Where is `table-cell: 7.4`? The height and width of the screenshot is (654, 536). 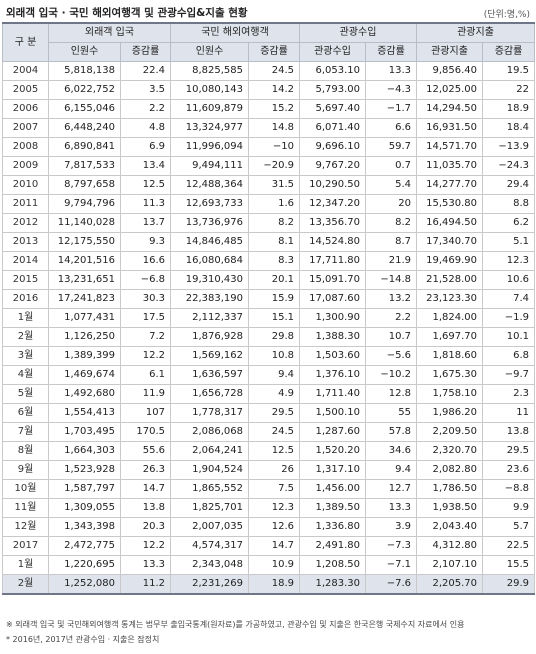
table-cell: 7.4 is located at coordinates (508, 299).